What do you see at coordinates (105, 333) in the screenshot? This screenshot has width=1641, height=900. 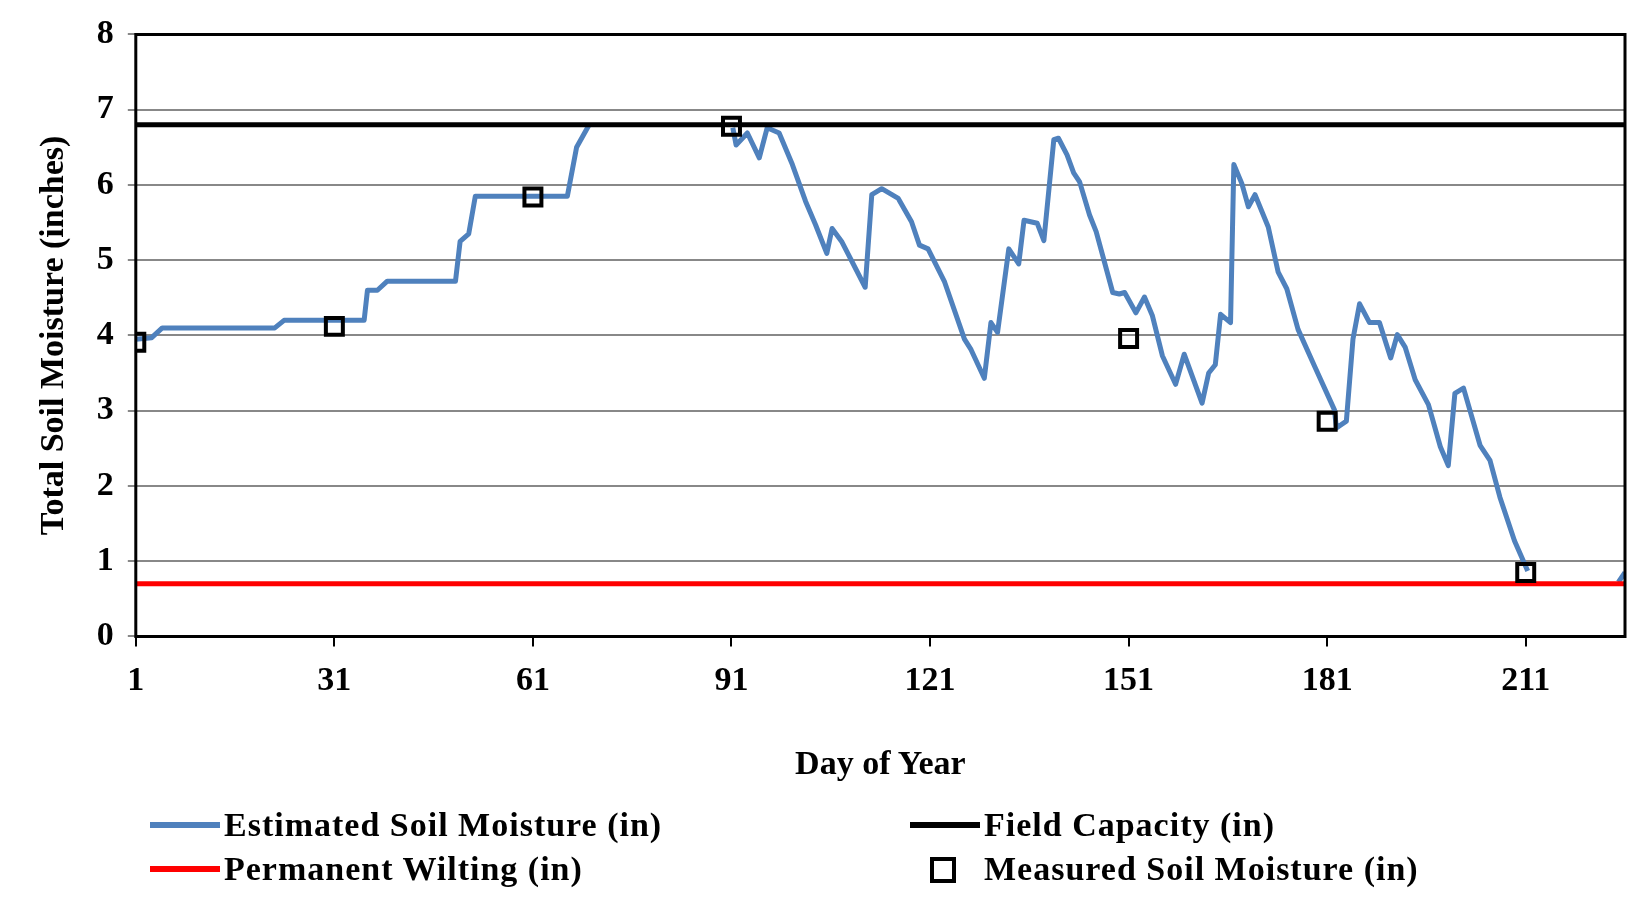 I see `y-tick-label: 4` at bounding box center [105, 333].